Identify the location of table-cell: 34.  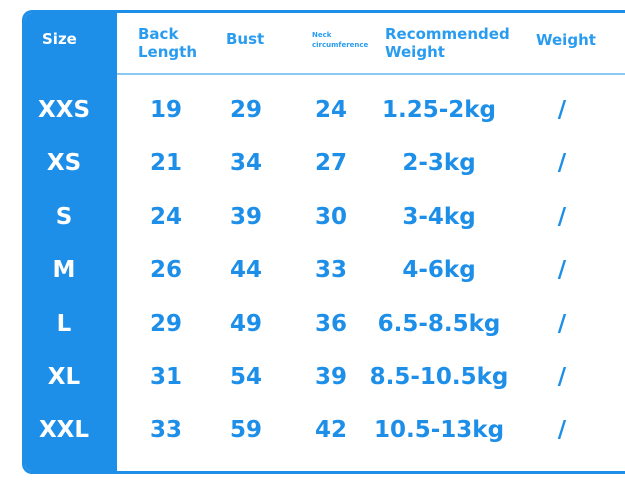
(246, 163).